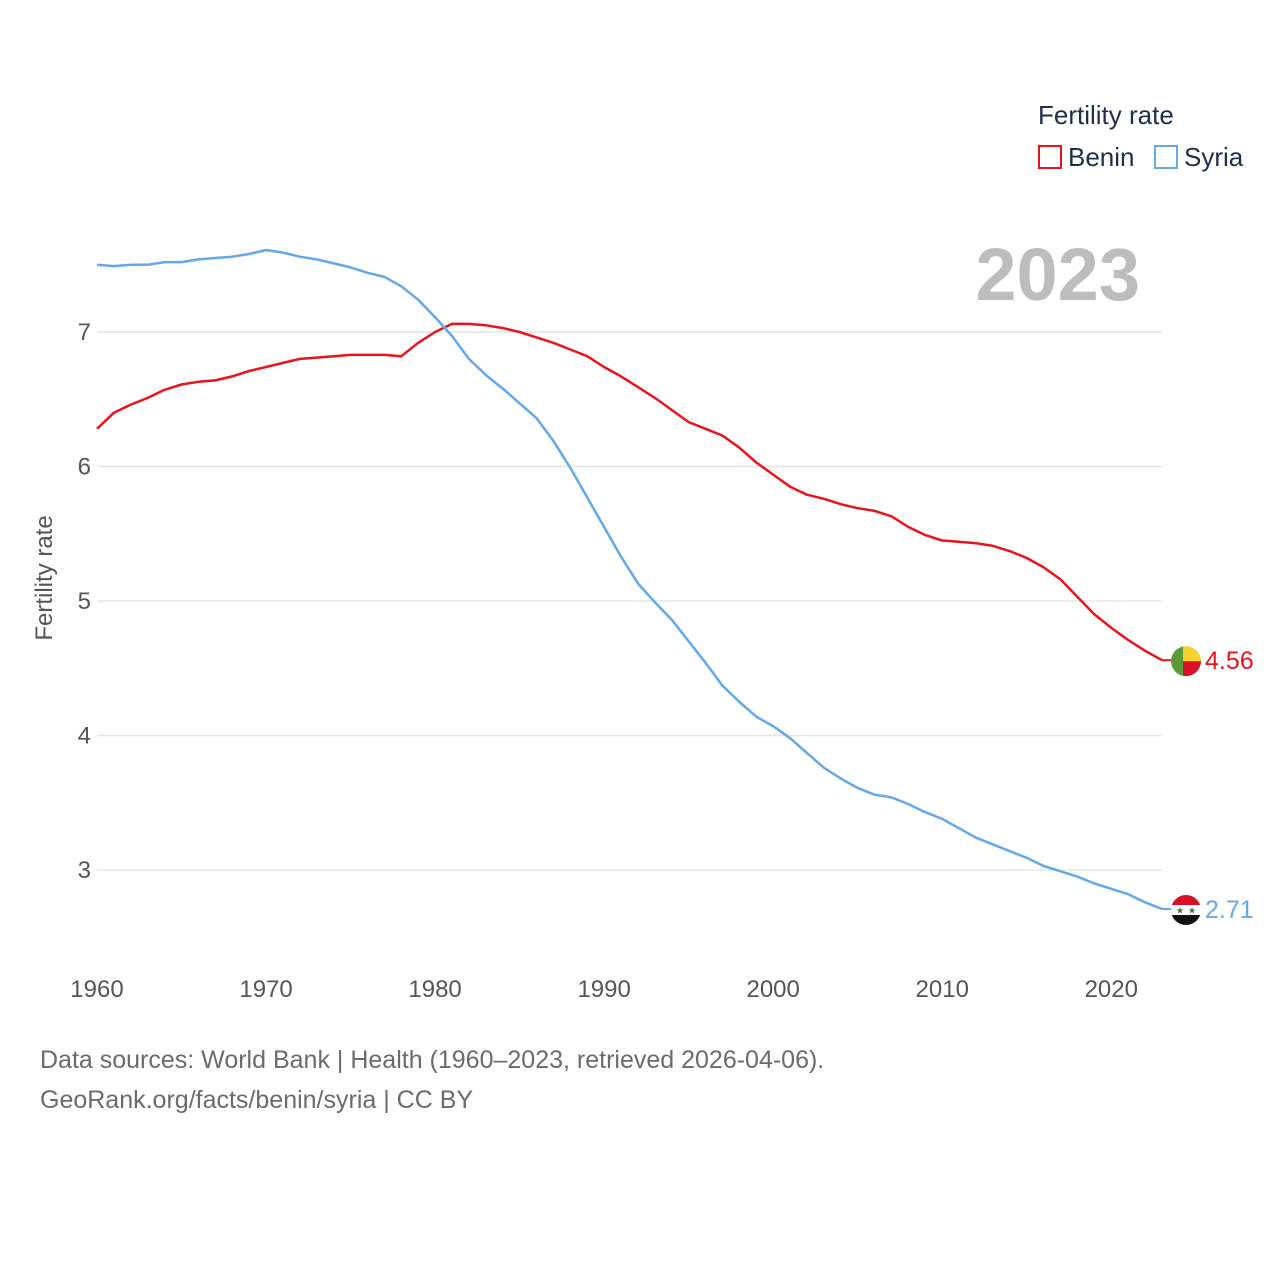 This screenshot has height=1280, width=1280. Describe the element at coordinates (257, 1100) in the screenshot. I see `source-line-2: GeoRank.org/facts/benin/syria | CC BY` at that location.